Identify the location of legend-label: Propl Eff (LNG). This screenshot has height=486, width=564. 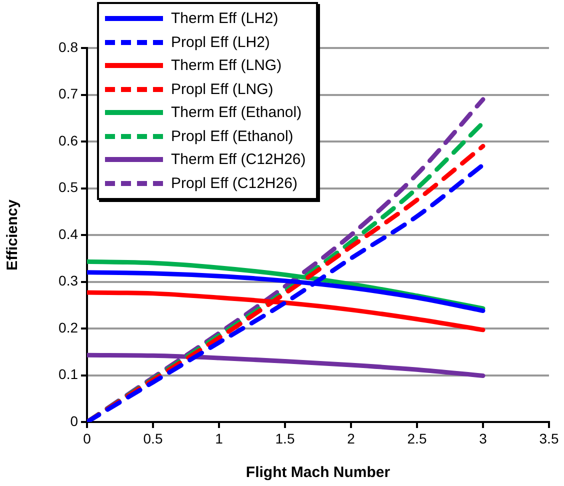
(222, 89).